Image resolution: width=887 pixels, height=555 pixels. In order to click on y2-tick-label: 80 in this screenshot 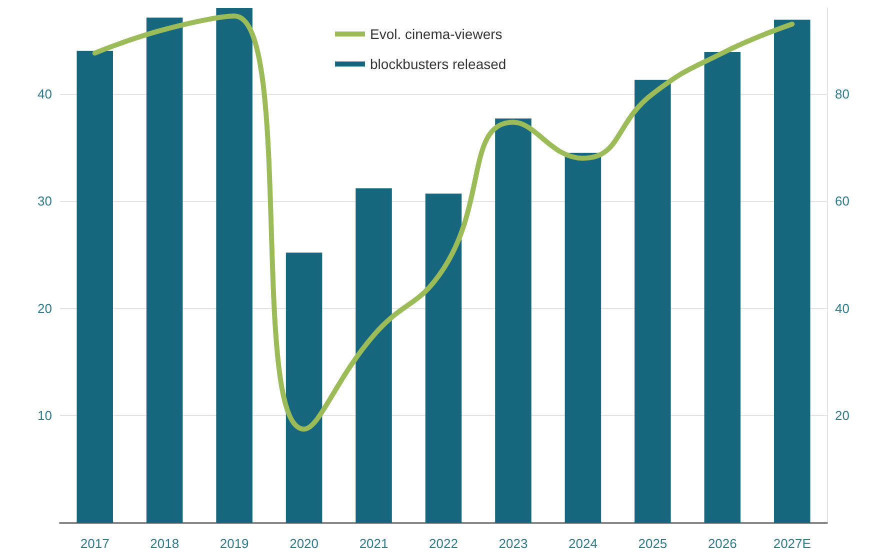, I will do `click(842, 94)`.